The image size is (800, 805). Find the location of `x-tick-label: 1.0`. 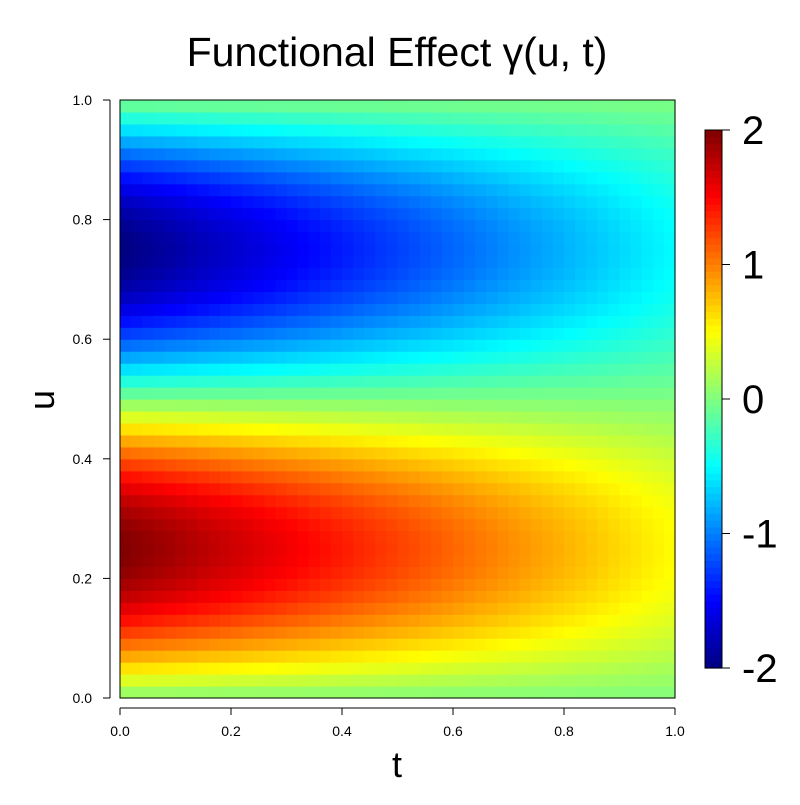

x-tick-label: 1.0 is located at coordinates (675, 731).